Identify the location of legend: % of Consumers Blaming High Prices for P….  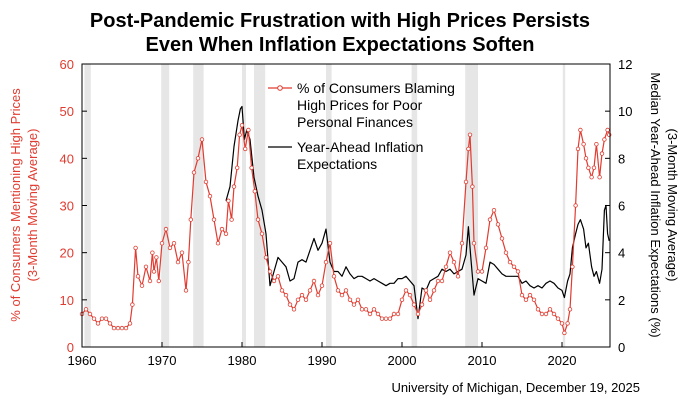
(361, 126).